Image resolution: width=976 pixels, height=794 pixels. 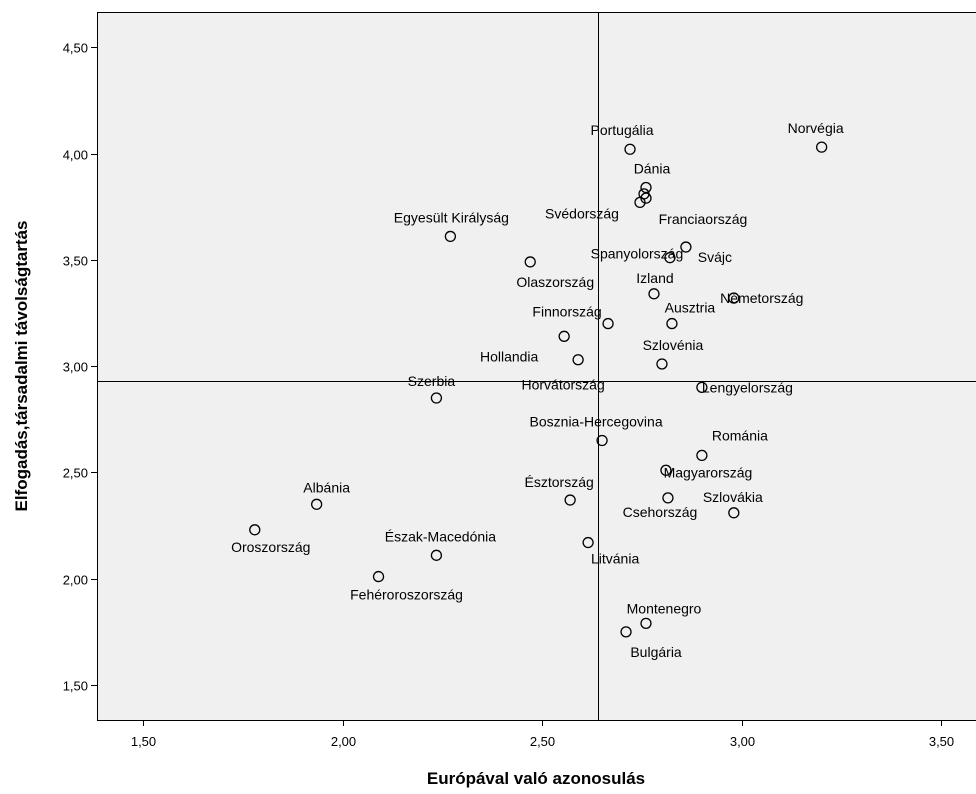 What do you see at coordinates (747, 387) in the screenshot?
I see `point-label: Lengyelország` at bounding box center [747, 387].